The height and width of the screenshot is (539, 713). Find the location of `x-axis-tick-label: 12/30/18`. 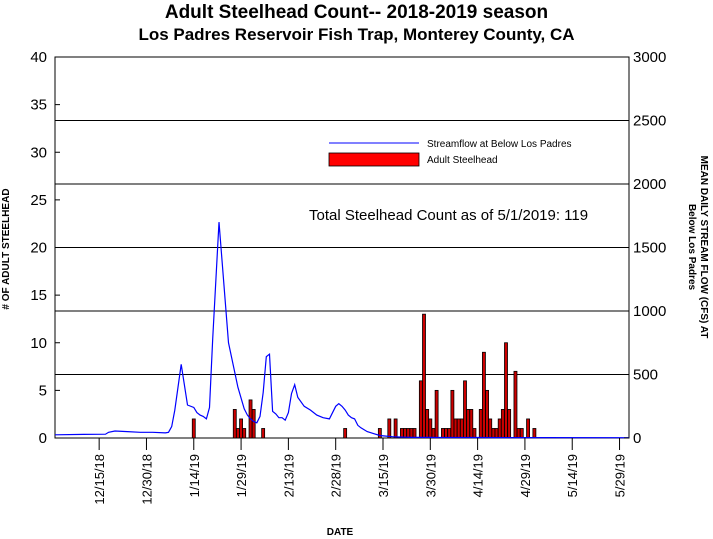

x-axis-tick-label: 12/30/18 is located at coordinates (147, 479).